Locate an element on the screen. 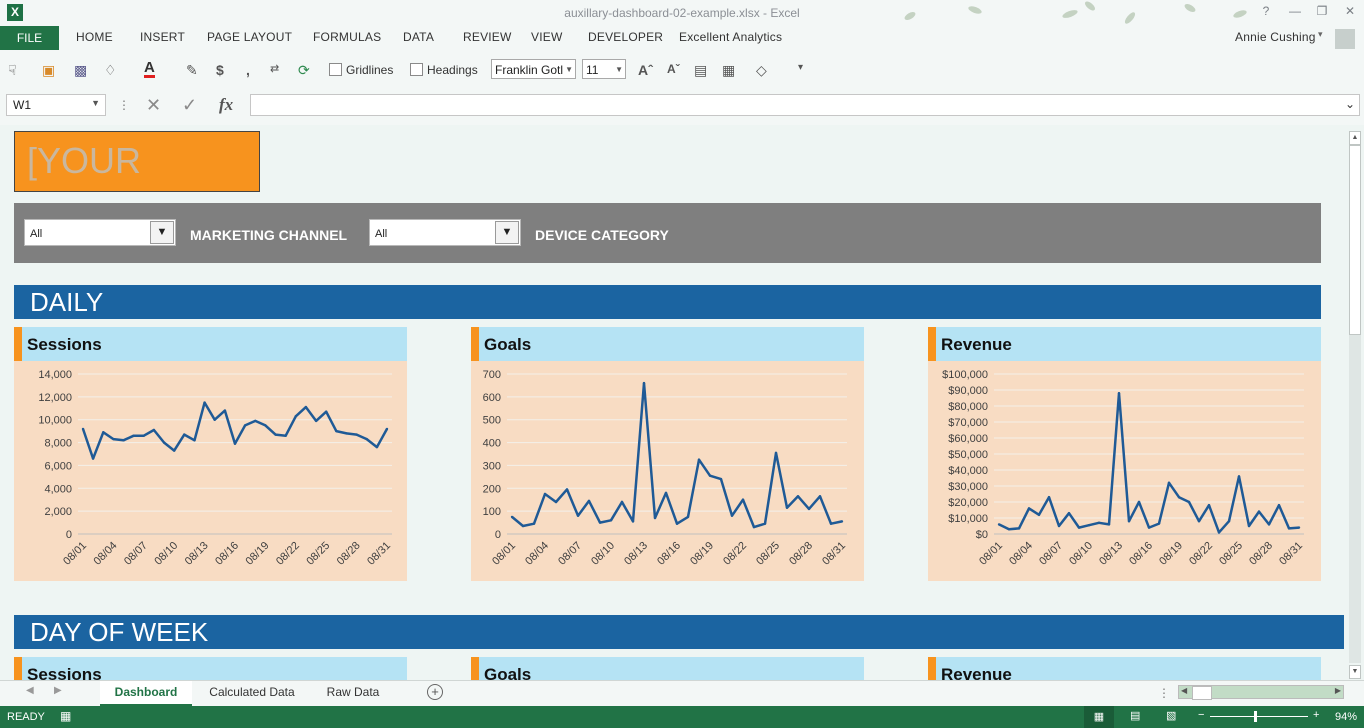  close-icon: ✕ is located at coordinates (1350, 11).